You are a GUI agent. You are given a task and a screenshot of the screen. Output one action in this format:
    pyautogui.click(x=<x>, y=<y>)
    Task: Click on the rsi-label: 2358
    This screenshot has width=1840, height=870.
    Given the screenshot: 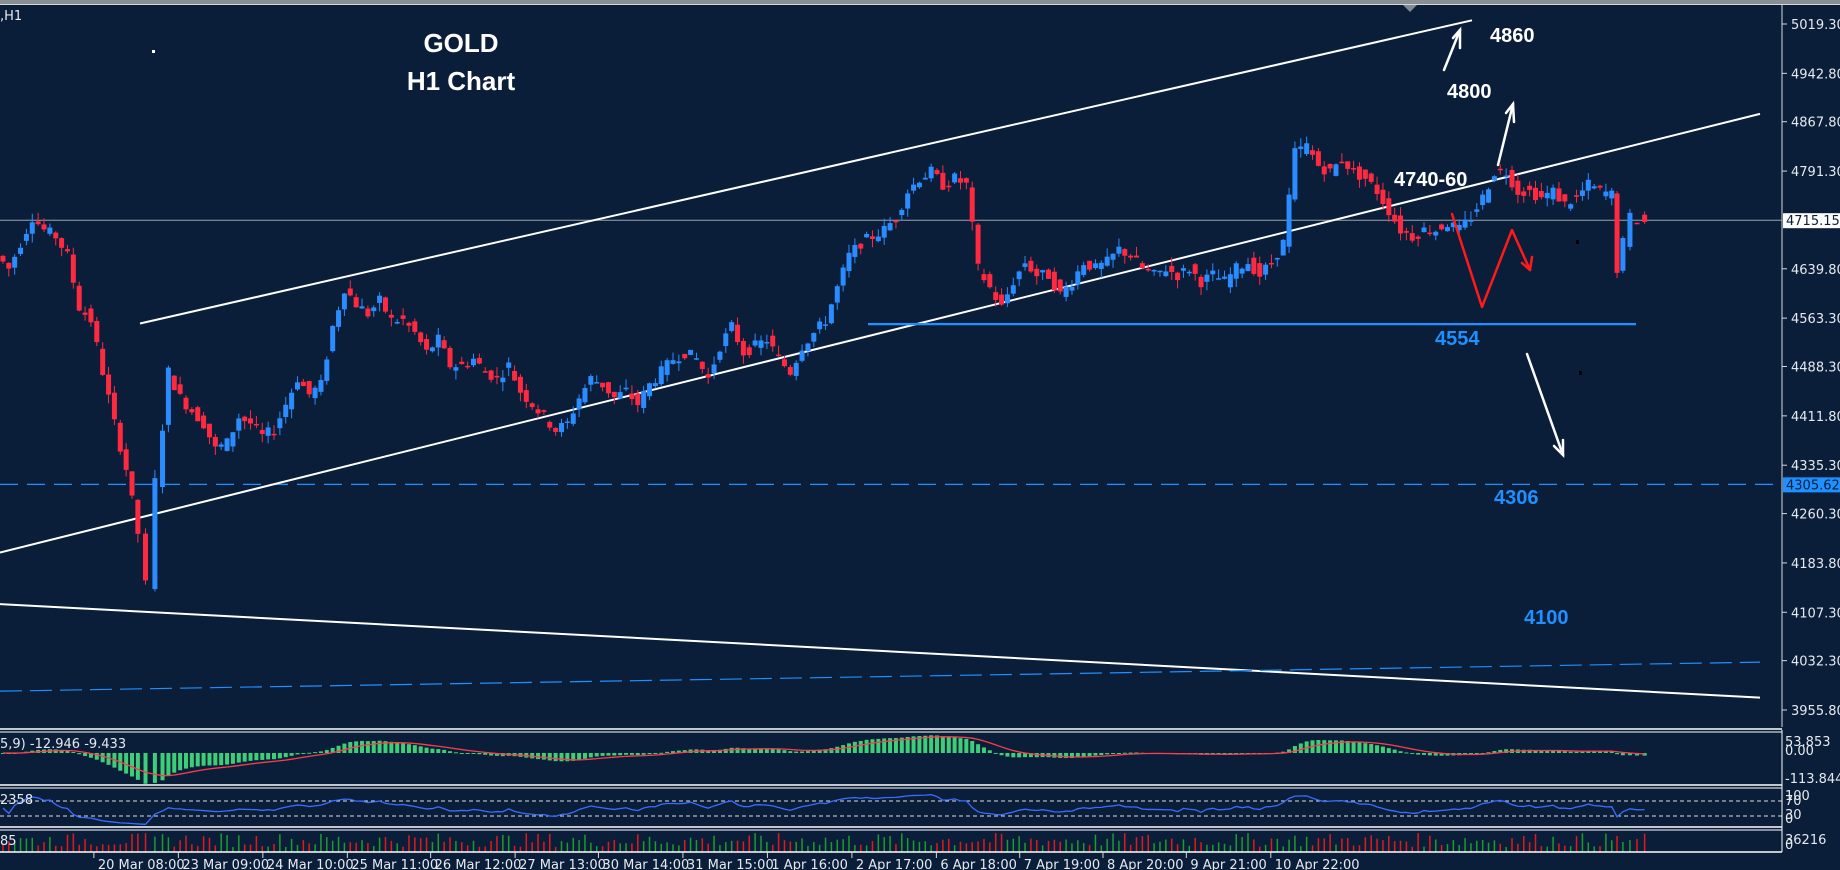 What is the action you would take?
    pyautogui.click(x=16, y=800)
    